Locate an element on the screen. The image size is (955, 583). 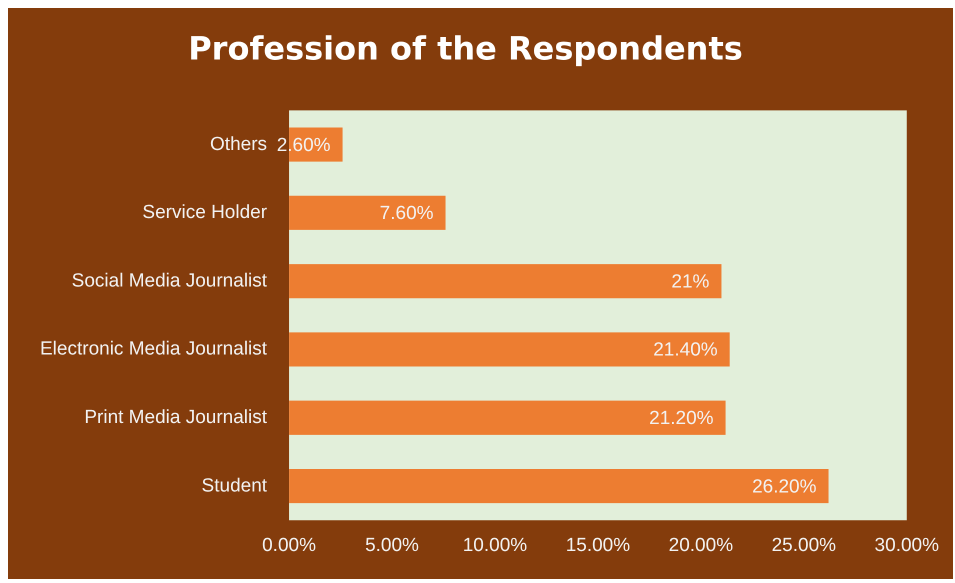
x-tick-label: 20.00% is located at coordinates (701, 545).